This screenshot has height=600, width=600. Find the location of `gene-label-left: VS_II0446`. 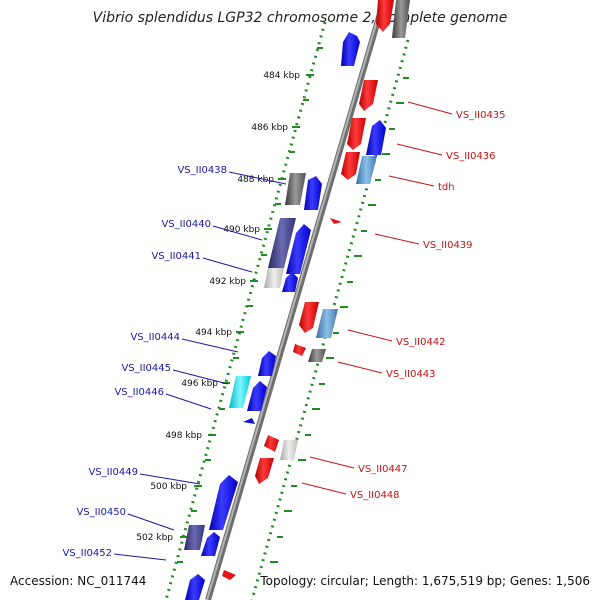

gene-label-left: VS_II0446 is located at coordinates (163, 398).